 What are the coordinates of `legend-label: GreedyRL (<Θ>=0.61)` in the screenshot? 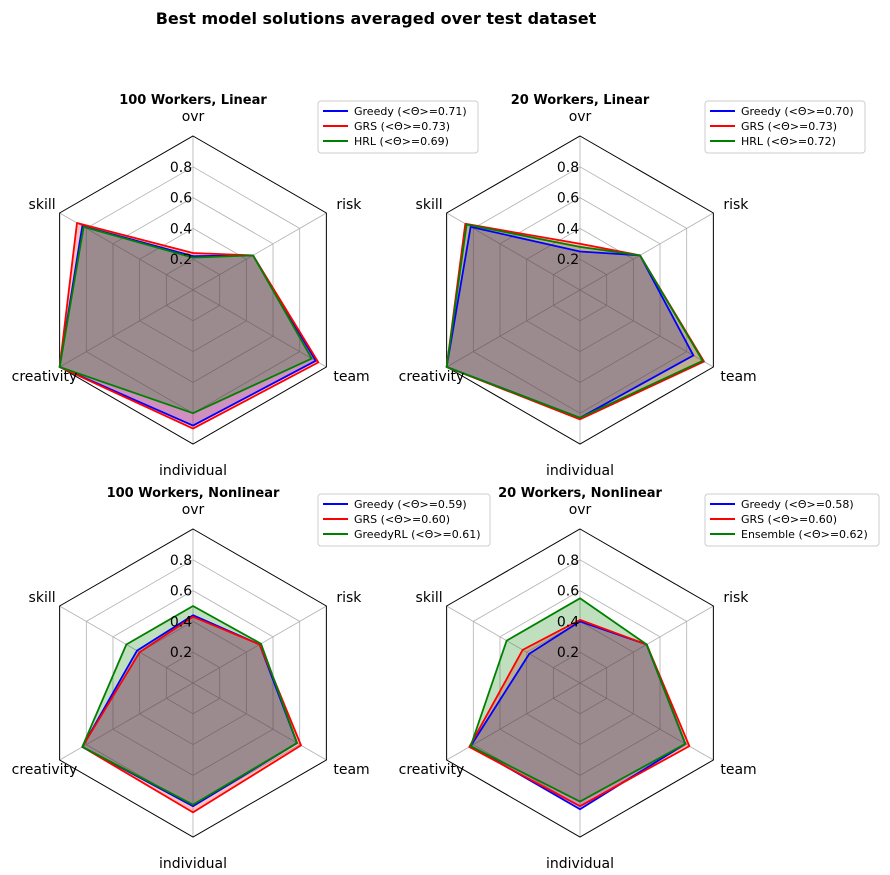 It's located at (417, 534).